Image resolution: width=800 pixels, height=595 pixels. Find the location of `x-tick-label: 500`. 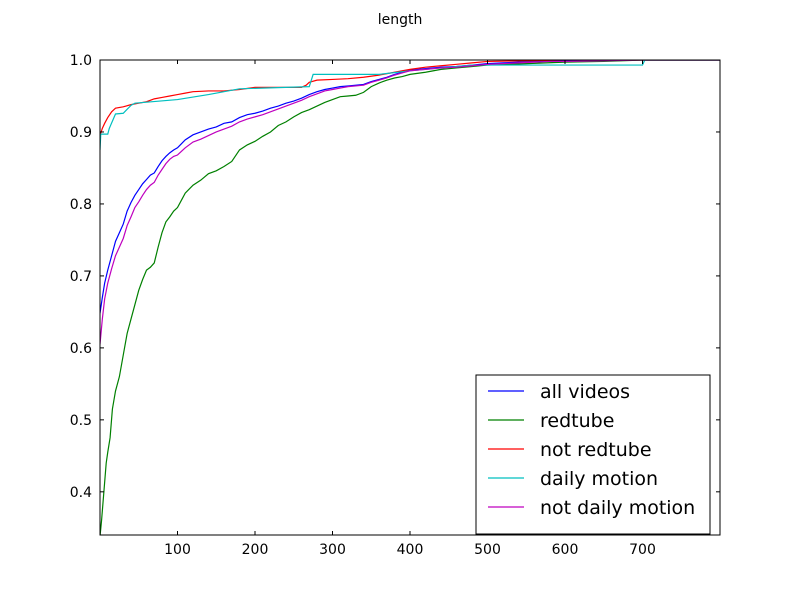

x-tick-label: 500 is located at coordinates (487, 550).